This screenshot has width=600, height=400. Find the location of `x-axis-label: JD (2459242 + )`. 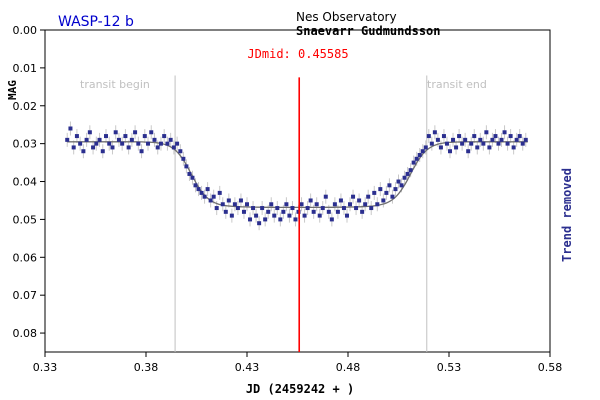

x-axis-label: JD (2459242 + ) is located at coordinates (300, 389).